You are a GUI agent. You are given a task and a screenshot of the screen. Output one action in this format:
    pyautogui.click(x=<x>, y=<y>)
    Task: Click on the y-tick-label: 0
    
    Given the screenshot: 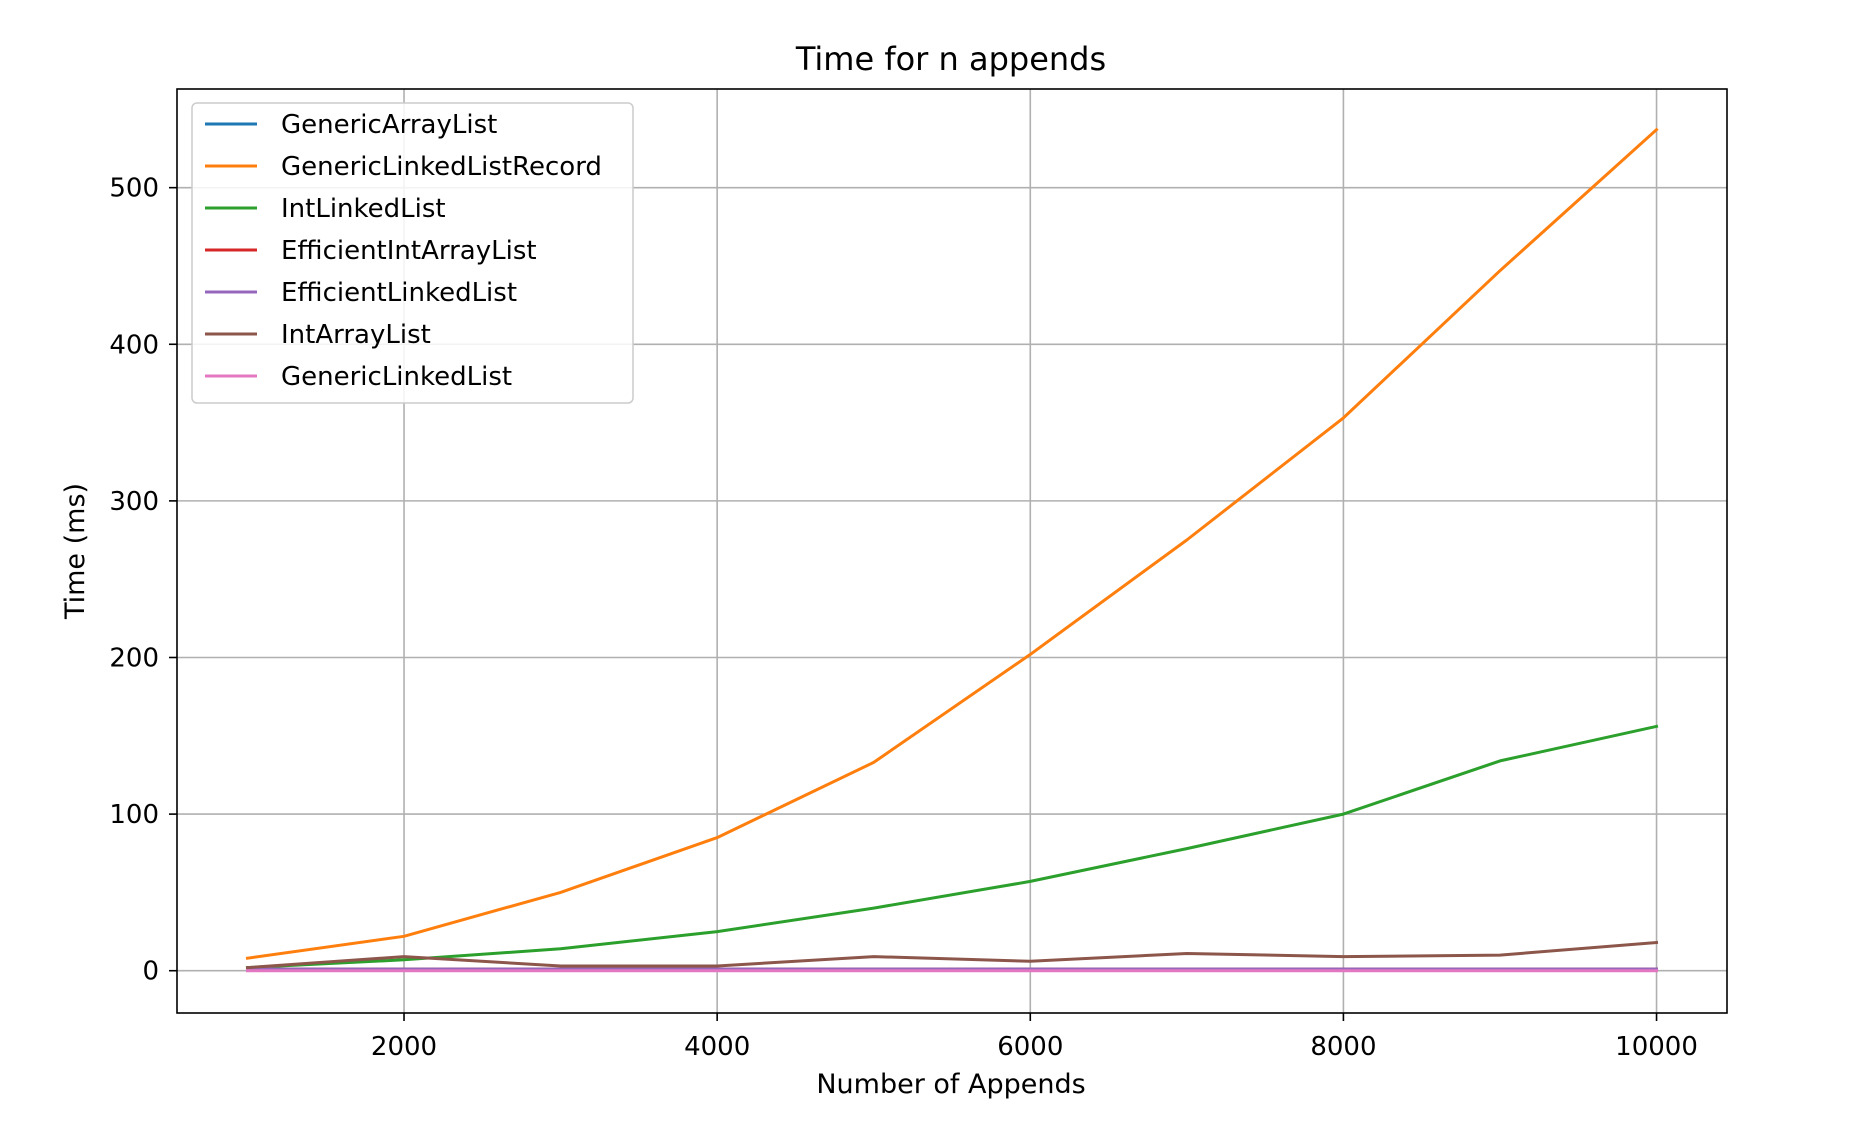 What is the action you would take?
    pyautogui.click(x=150, y=972)
    